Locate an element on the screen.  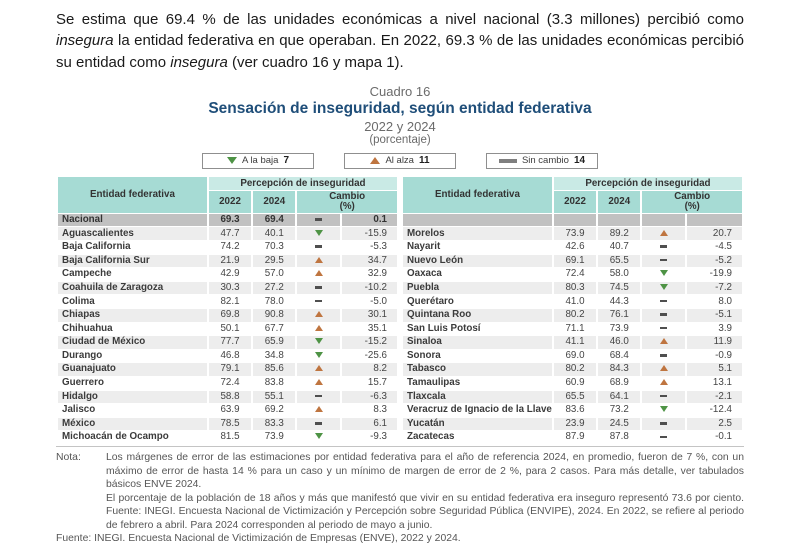
entity-name: Colima is located at coordinates (132, 302).